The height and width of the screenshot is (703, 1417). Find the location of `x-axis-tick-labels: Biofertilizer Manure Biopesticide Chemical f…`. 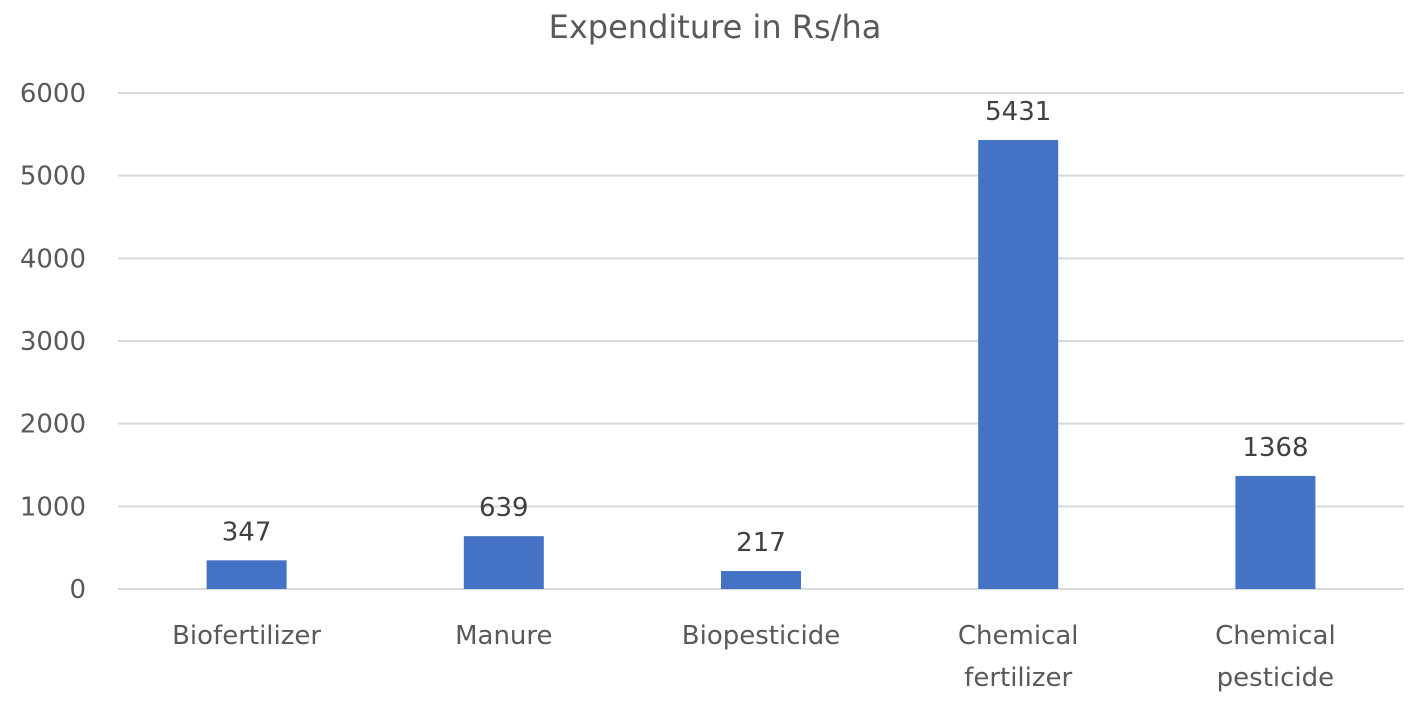

x-axis-tick-labels: Biofertilizer Manure Biopesticide Chemical f… is located at coordinates (754, 657).